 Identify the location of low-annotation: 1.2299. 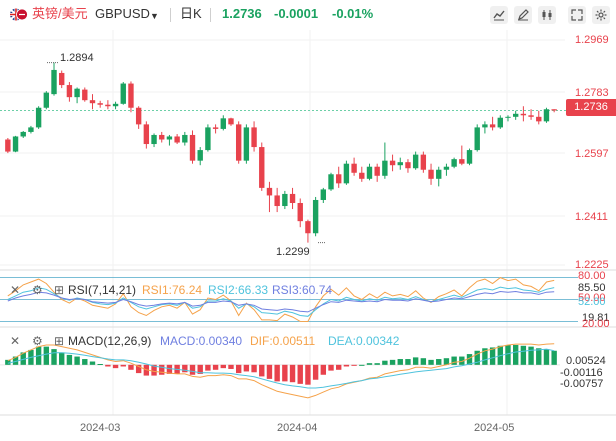
(293, 252).